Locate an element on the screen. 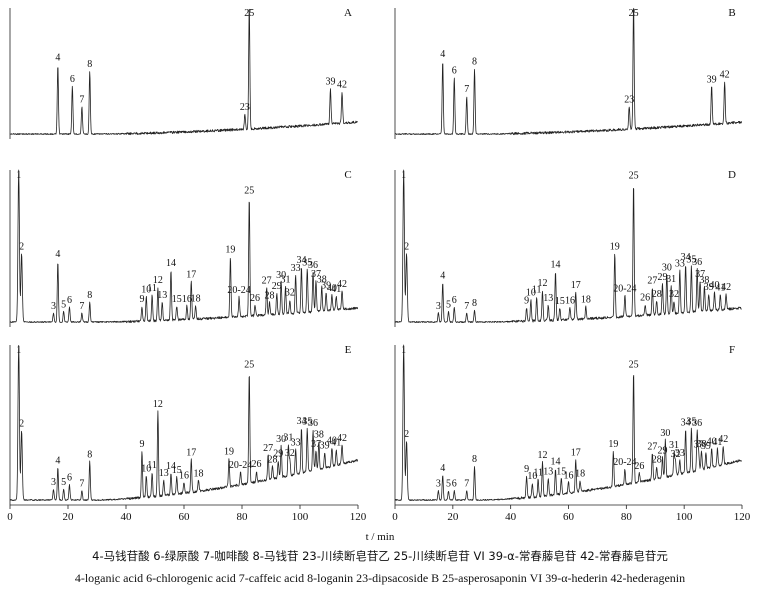 Image resolution: width=760 pixels, height=593 pixels. panel-tag-B: B is located at coordinates (731, 13).